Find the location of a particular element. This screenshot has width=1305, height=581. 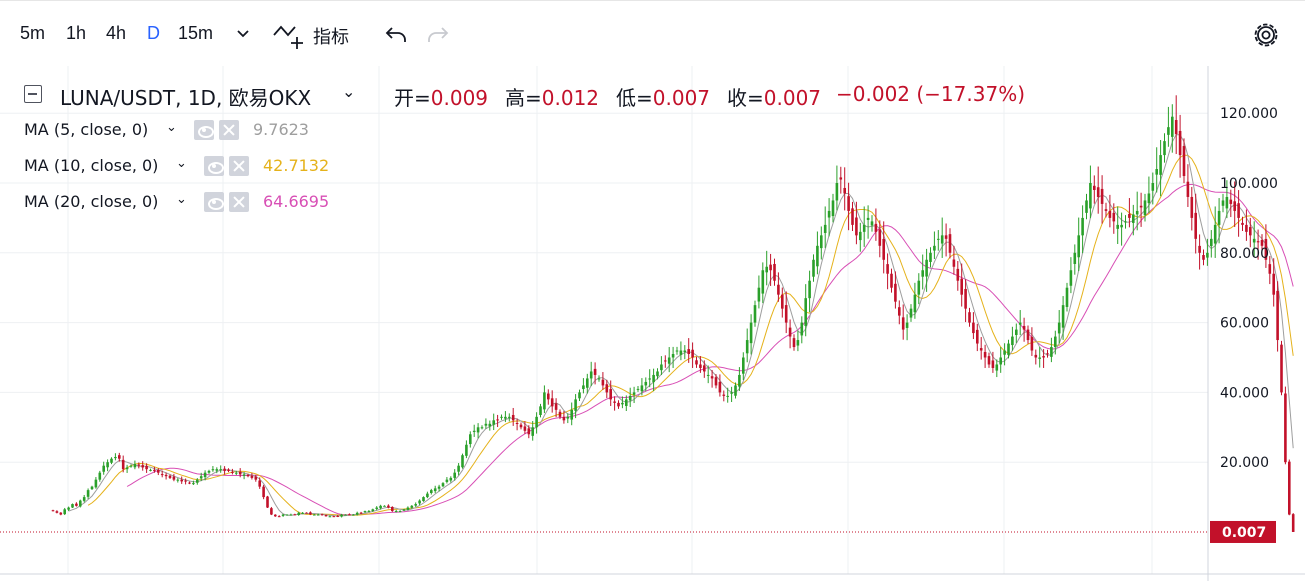

timeframe-d: D is located at coordinates (153, 33).